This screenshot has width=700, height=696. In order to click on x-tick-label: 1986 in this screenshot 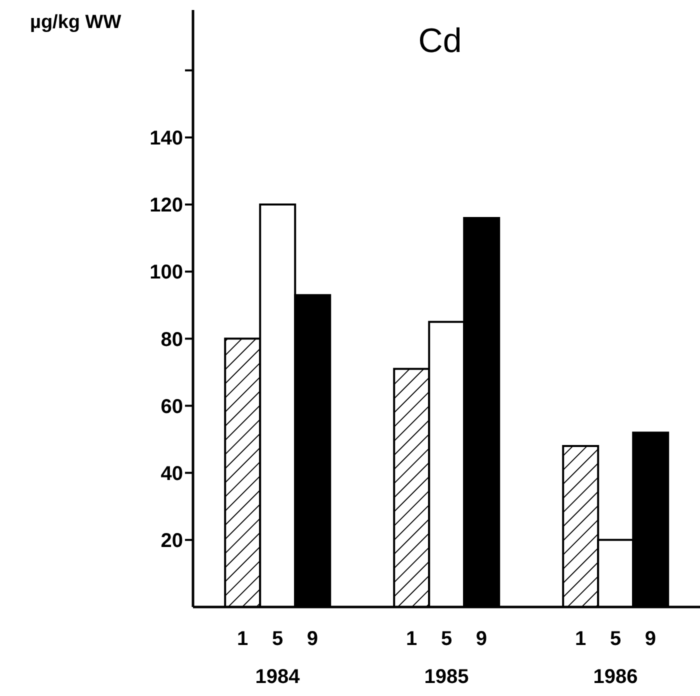, I will do `click(615, 677)`.